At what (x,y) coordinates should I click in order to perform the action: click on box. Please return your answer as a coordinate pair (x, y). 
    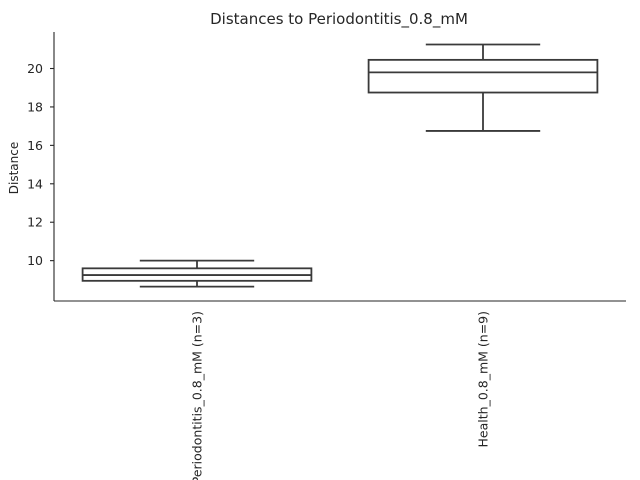
    Looking at the image, I should click on (483, 76).